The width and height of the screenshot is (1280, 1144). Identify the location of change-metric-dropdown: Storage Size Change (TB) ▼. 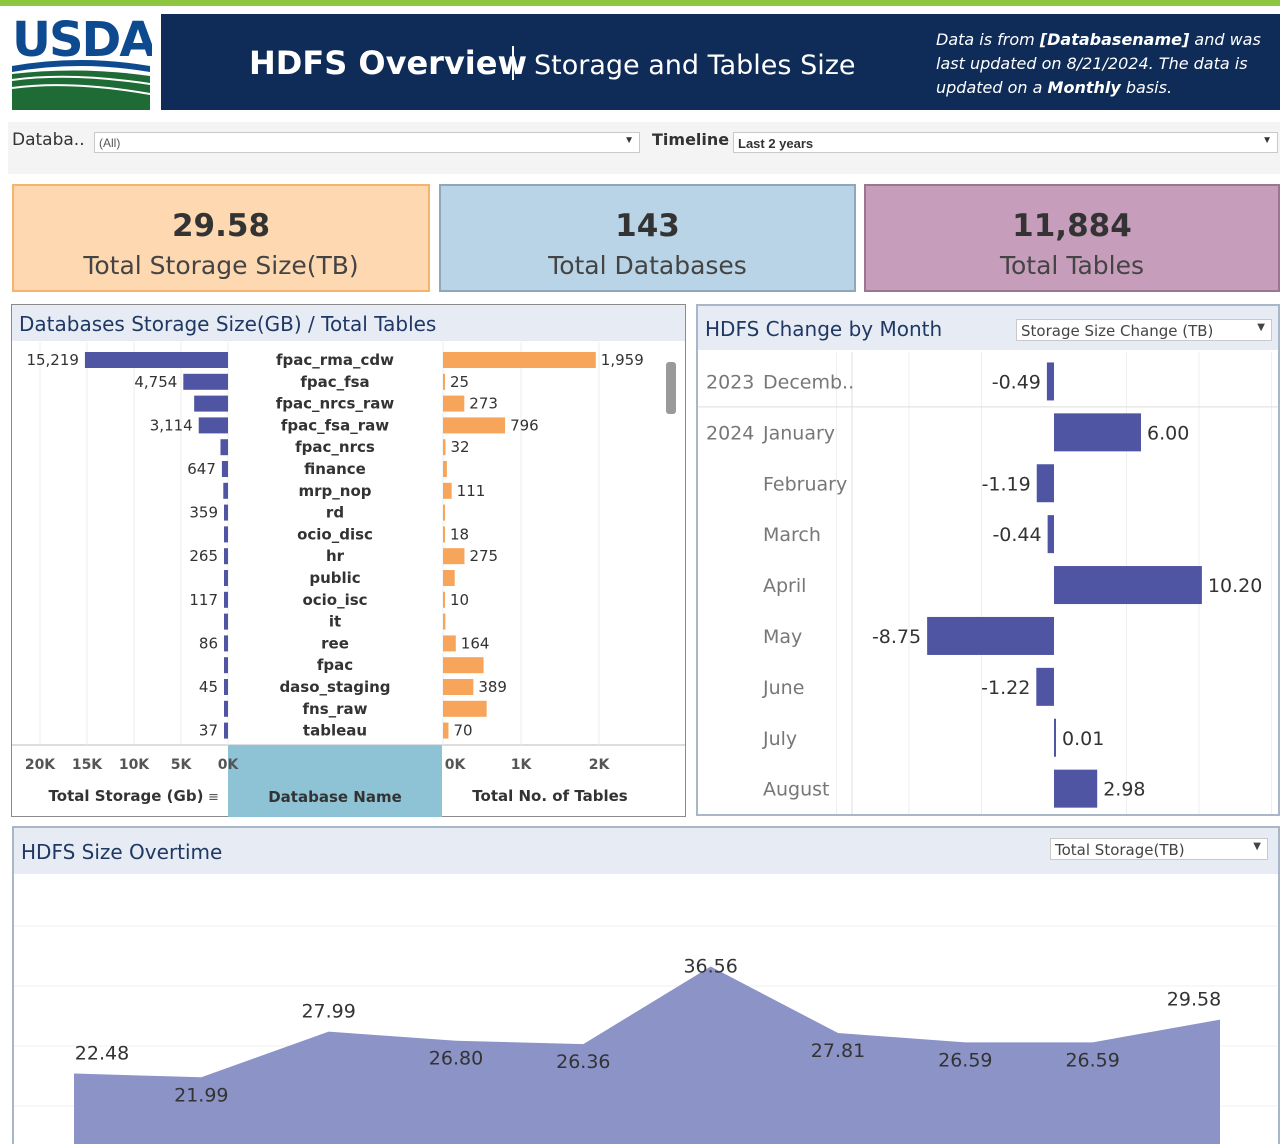
(1144, 330).